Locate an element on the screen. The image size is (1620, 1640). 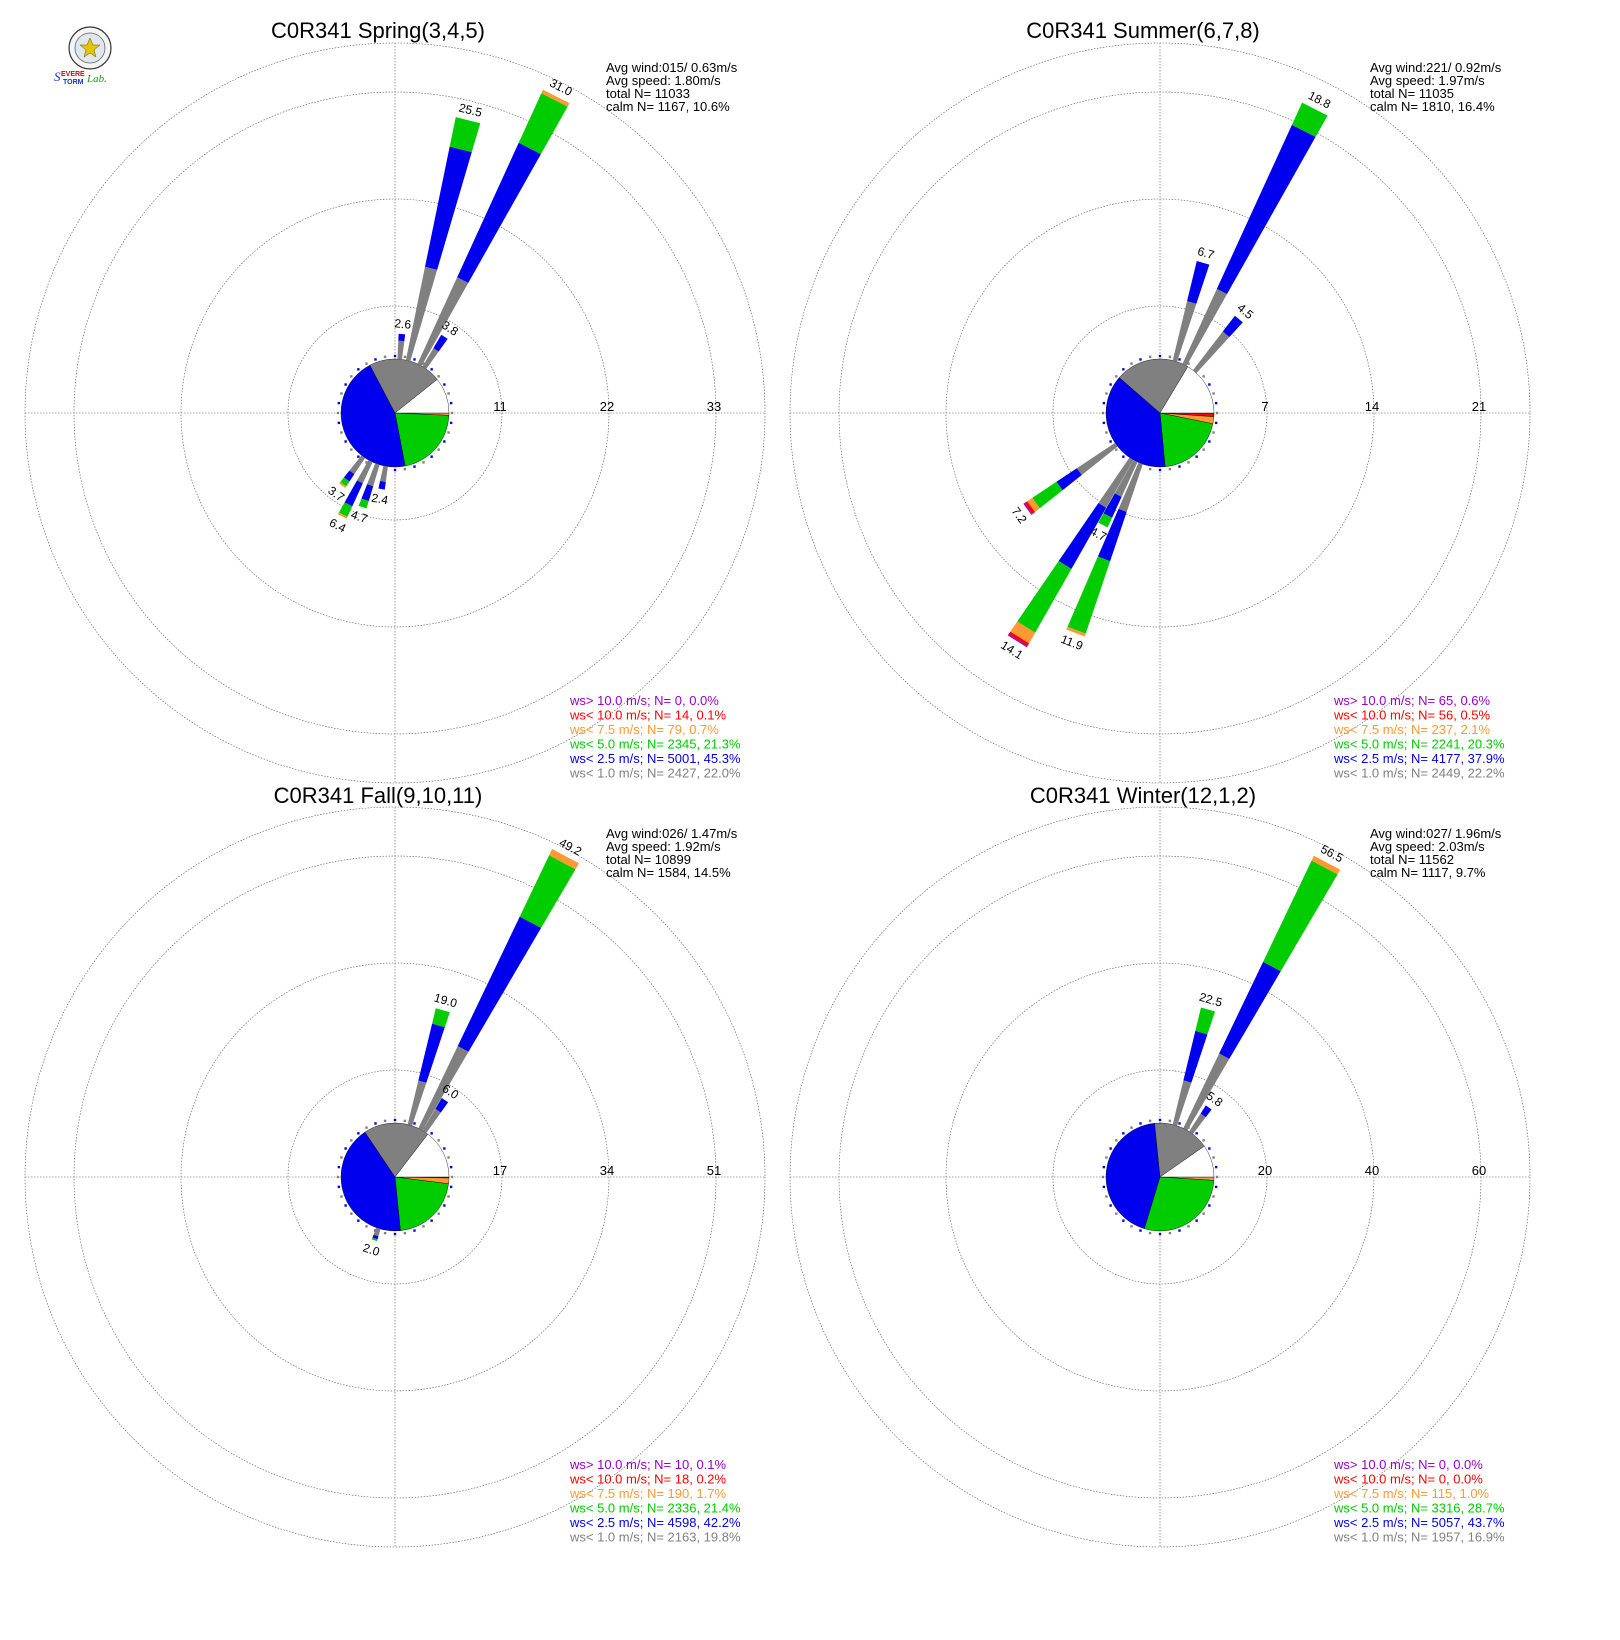
legend-entry-lt10: ws< 10.0 m/s; N= 18, 0.2% is located at coordinates (648, 1479).